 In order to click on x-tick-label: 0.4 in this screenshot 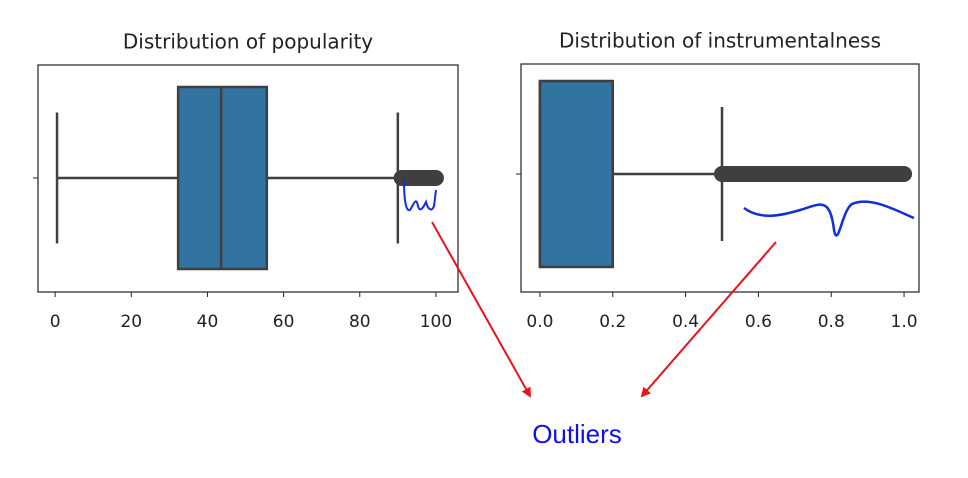, I will do `click(685, 322)`.